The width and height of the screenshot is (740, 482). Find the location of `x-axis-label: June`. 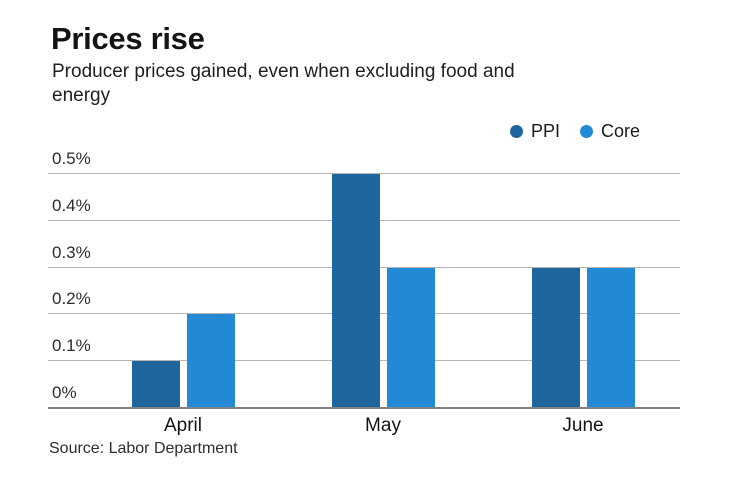

x-axis-label: June is located at coordinates (583, 425).